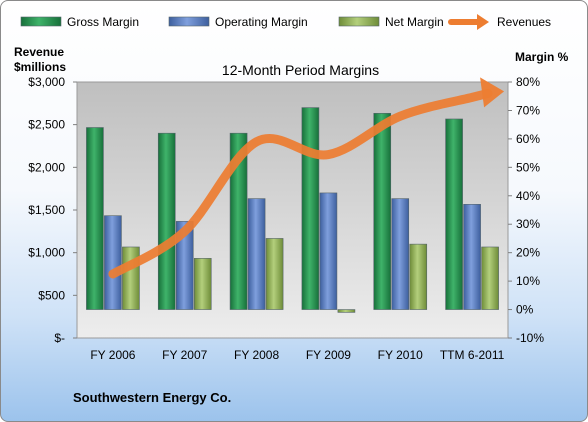 Image resolution: width=588 pixels, height=422 pixels. Describe the element at coordinates (492, 92) in the screenshot. I see `revenue-arrowhead` at that location.